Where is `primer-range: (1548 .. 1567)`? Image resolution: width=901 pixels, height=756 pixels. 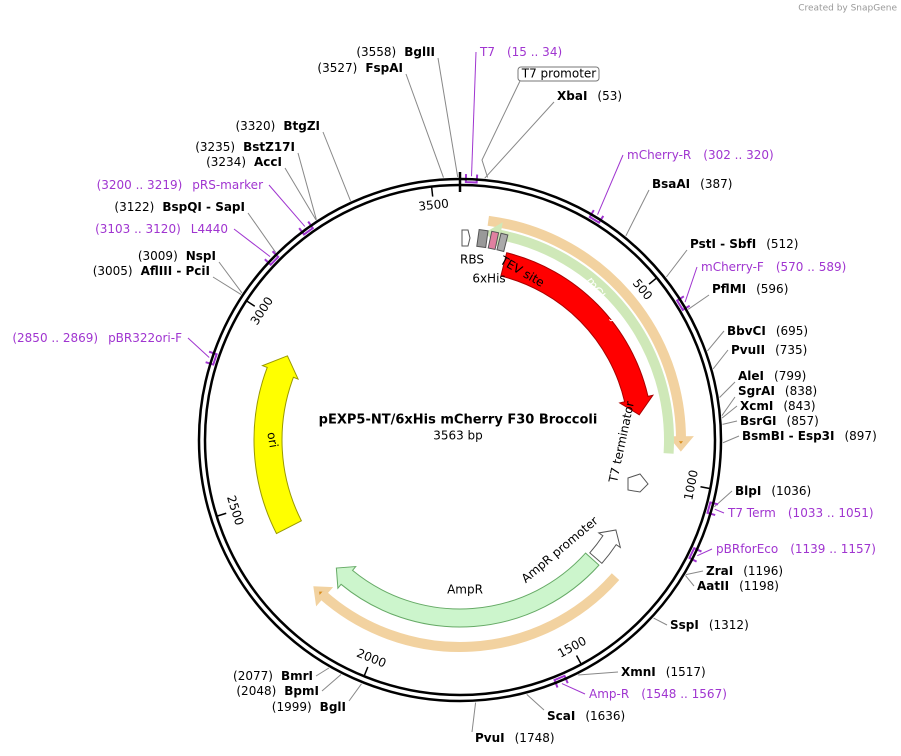 primer-range: (1548 .. 1567) is located at coordinates (684, 694).